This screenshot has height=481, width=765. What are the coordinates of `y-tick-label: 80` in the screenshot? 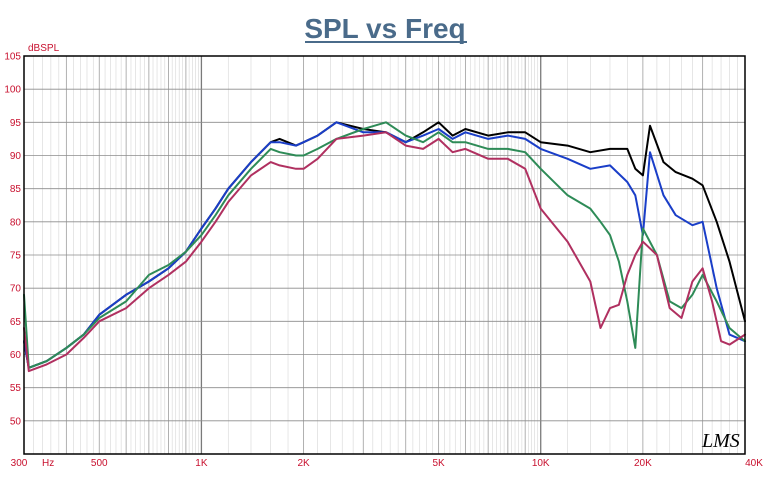 It's located at (16, 222).